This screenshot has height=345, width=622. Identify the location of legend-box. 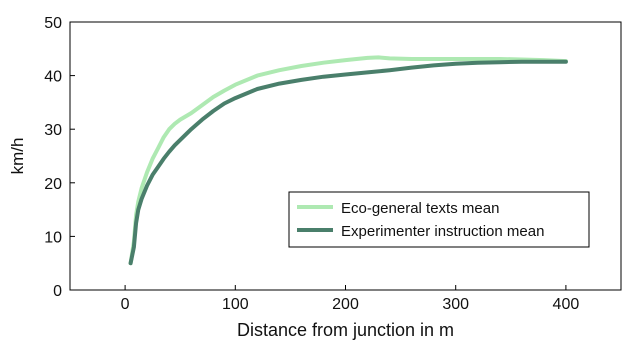
(439, 219).